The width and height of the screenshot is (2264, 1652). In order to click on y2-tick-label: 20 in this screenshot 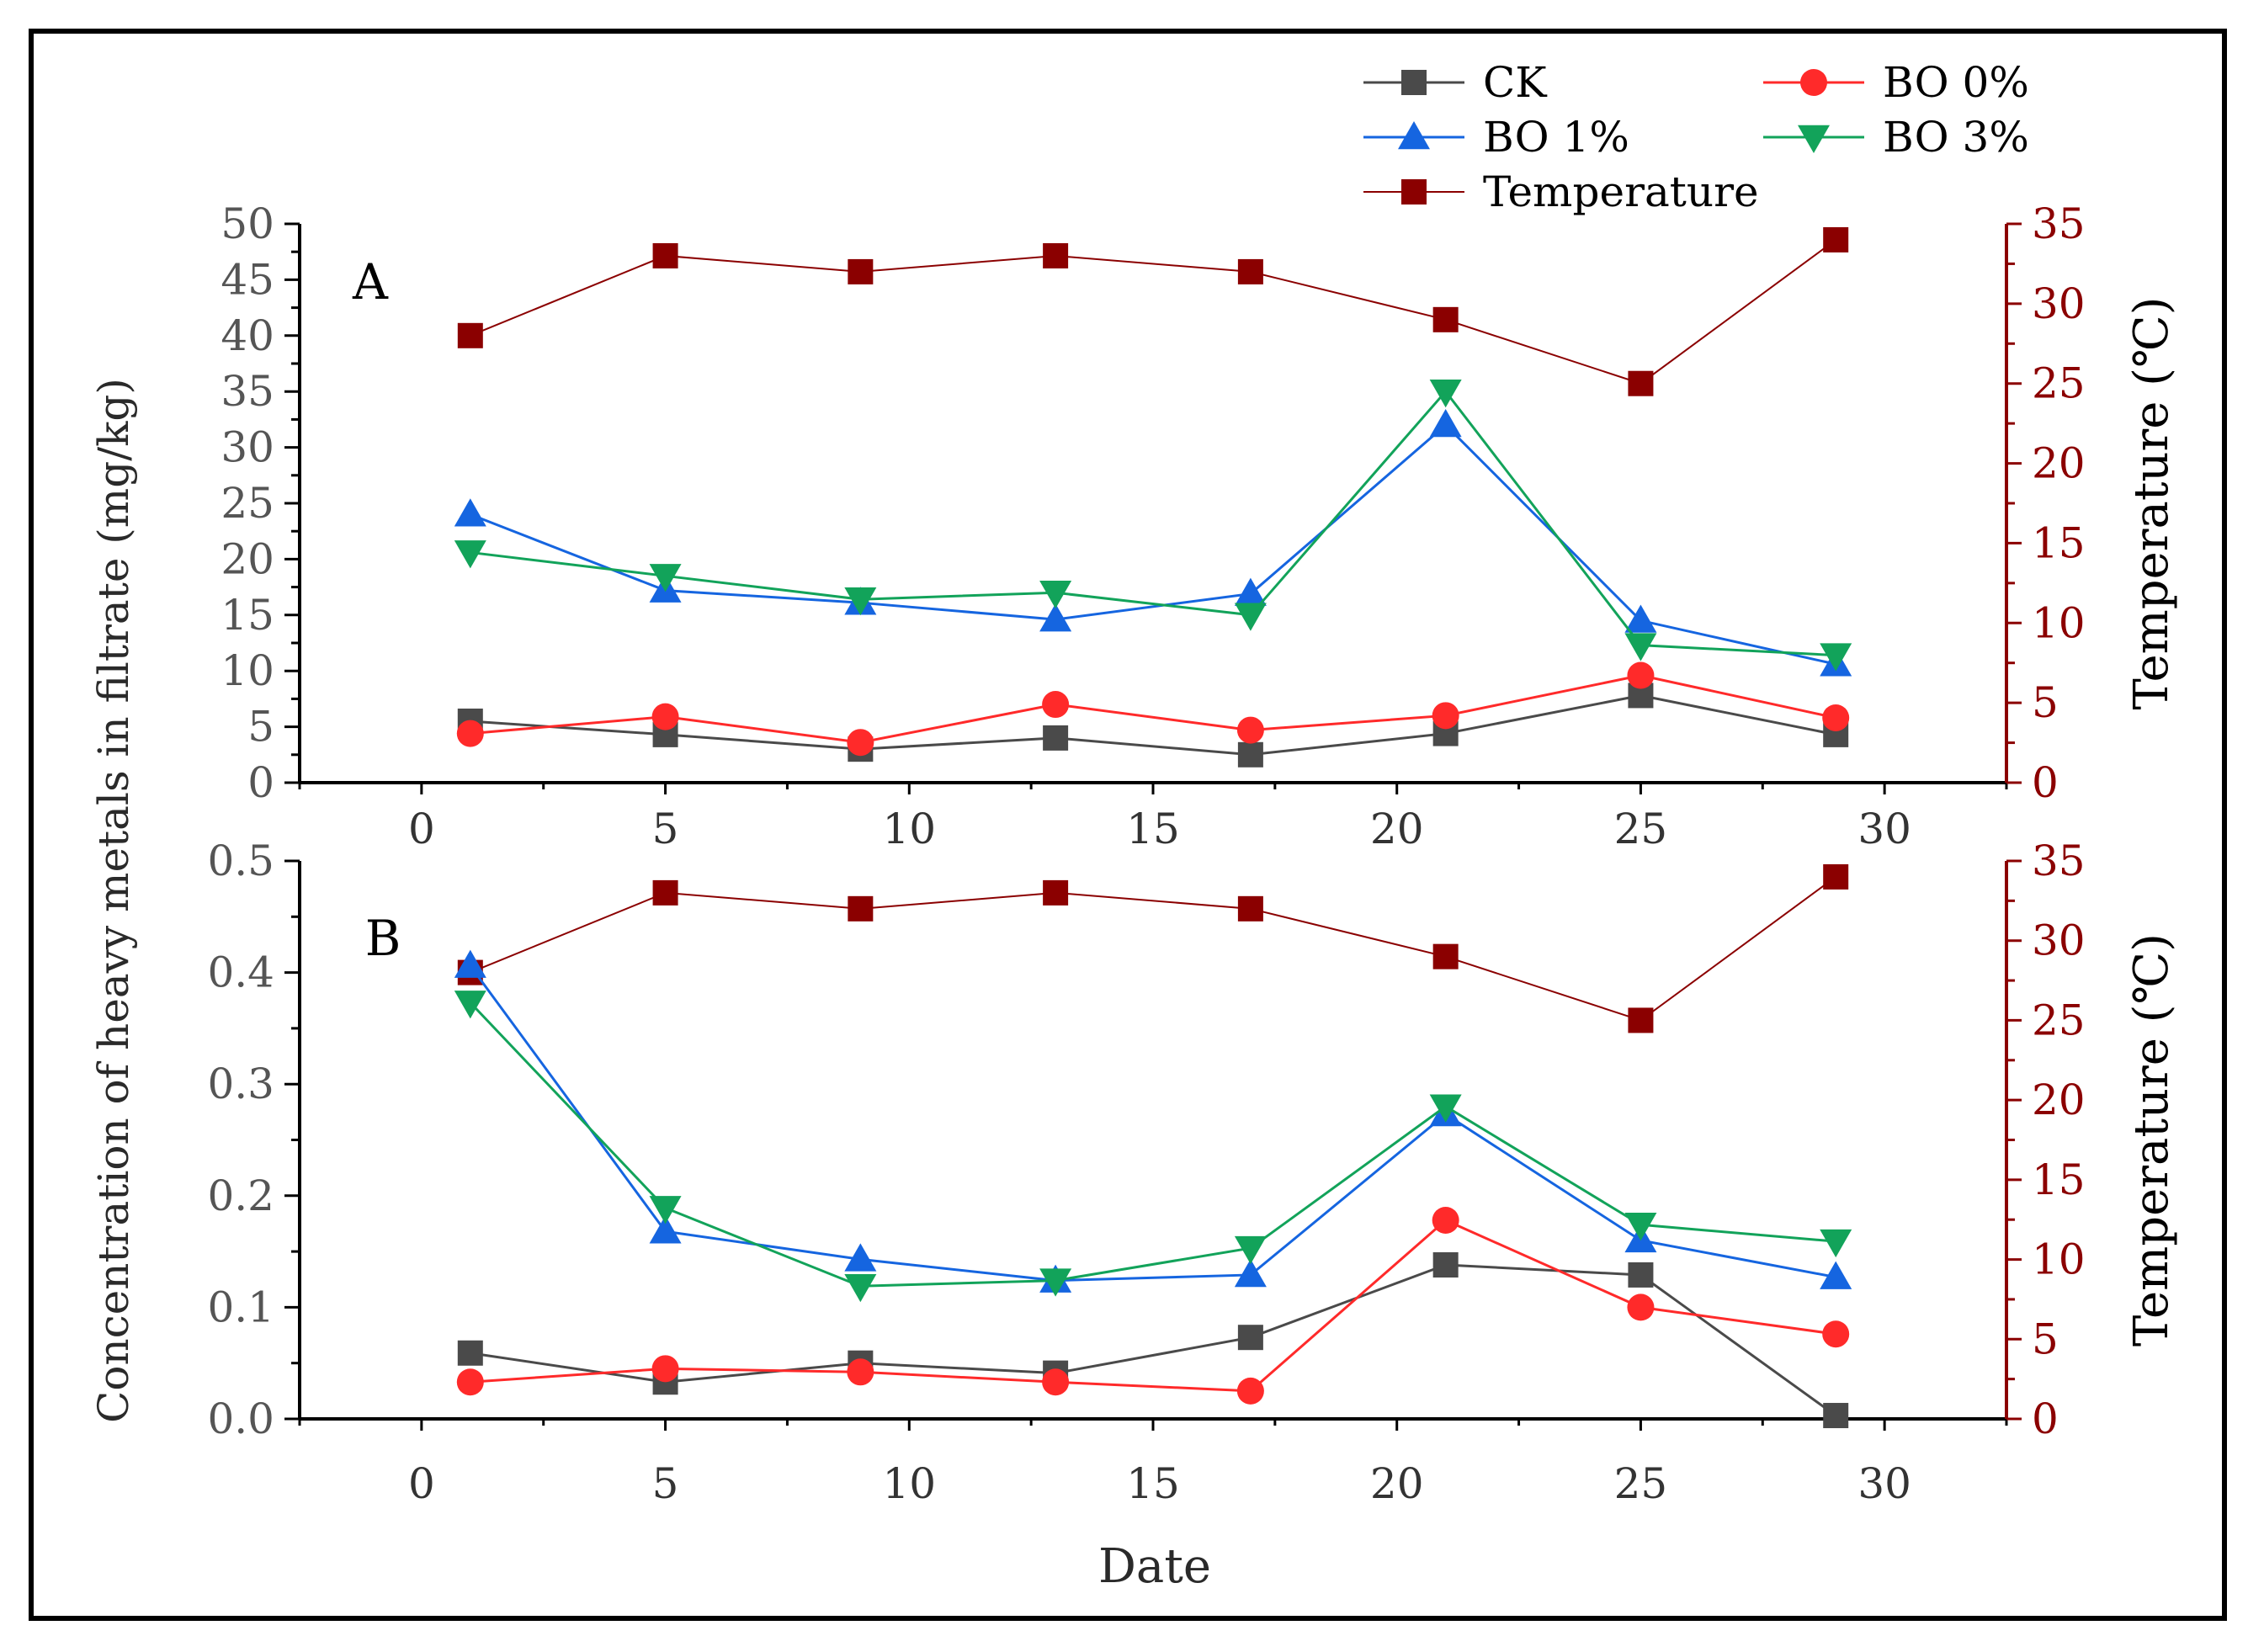, I will do `click(2059, 1100)`.